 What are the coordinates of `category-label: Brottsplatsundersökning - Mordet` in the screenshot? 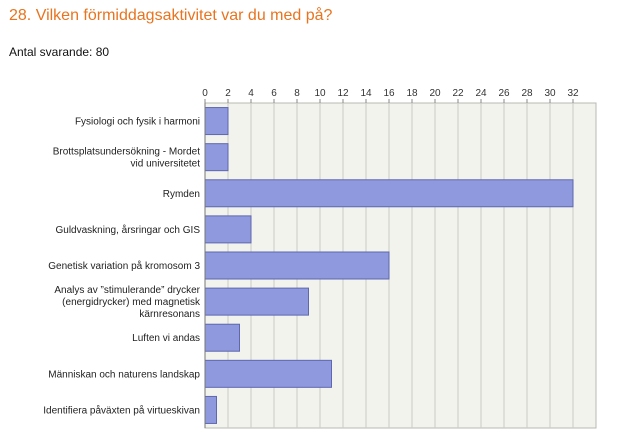 It's located at (127, 152).